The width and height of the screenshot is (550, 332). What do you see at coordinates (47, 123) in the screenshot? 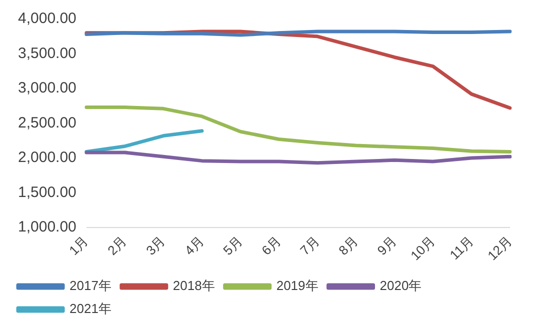
I see `y-tick-label: 2,500.00` at bounding box center [47, 123].